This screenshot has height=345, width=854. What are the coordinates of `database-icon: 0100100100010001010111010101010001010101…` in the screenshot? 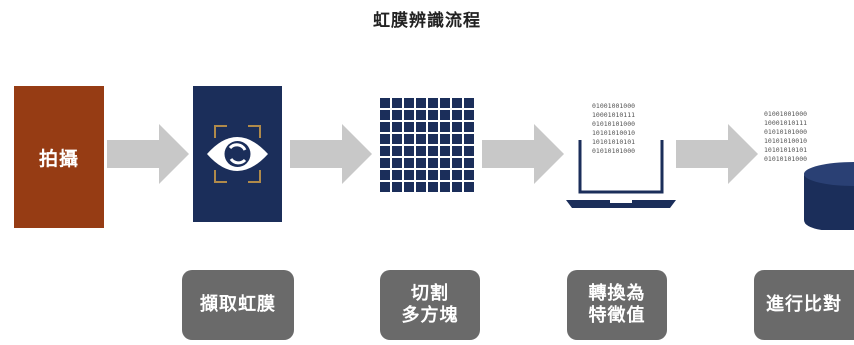 It's located at (809, 170).